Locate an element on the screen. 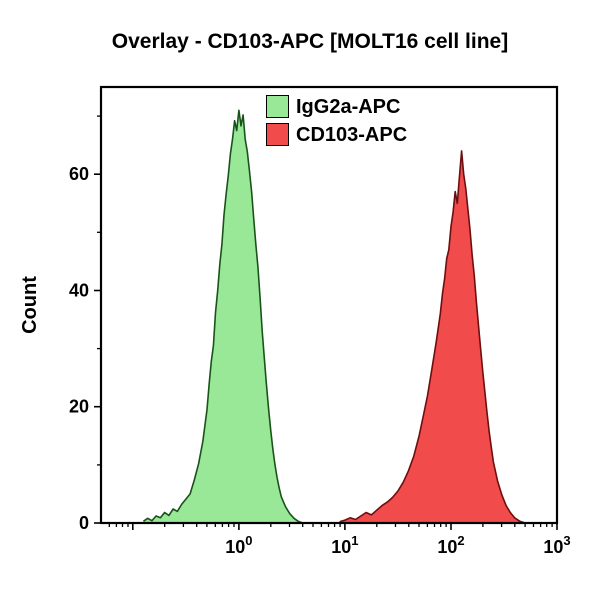 This screenshot has width=600, height=600. y-tick-label: 40 is located at coordinates (79, 291).